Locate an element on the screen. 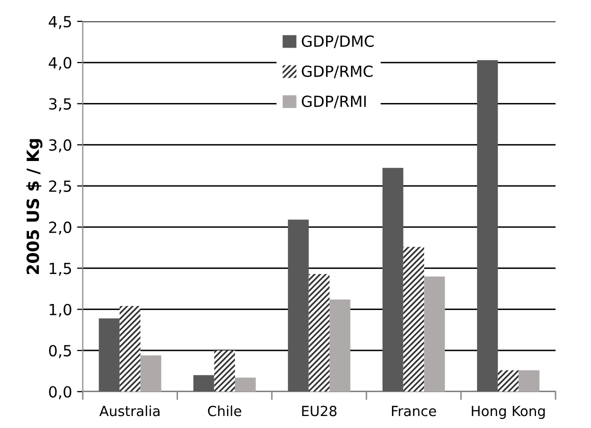 The width and height of the screenshot is (591, 428). x-tick-label: France is located at coordinates (414, 411).